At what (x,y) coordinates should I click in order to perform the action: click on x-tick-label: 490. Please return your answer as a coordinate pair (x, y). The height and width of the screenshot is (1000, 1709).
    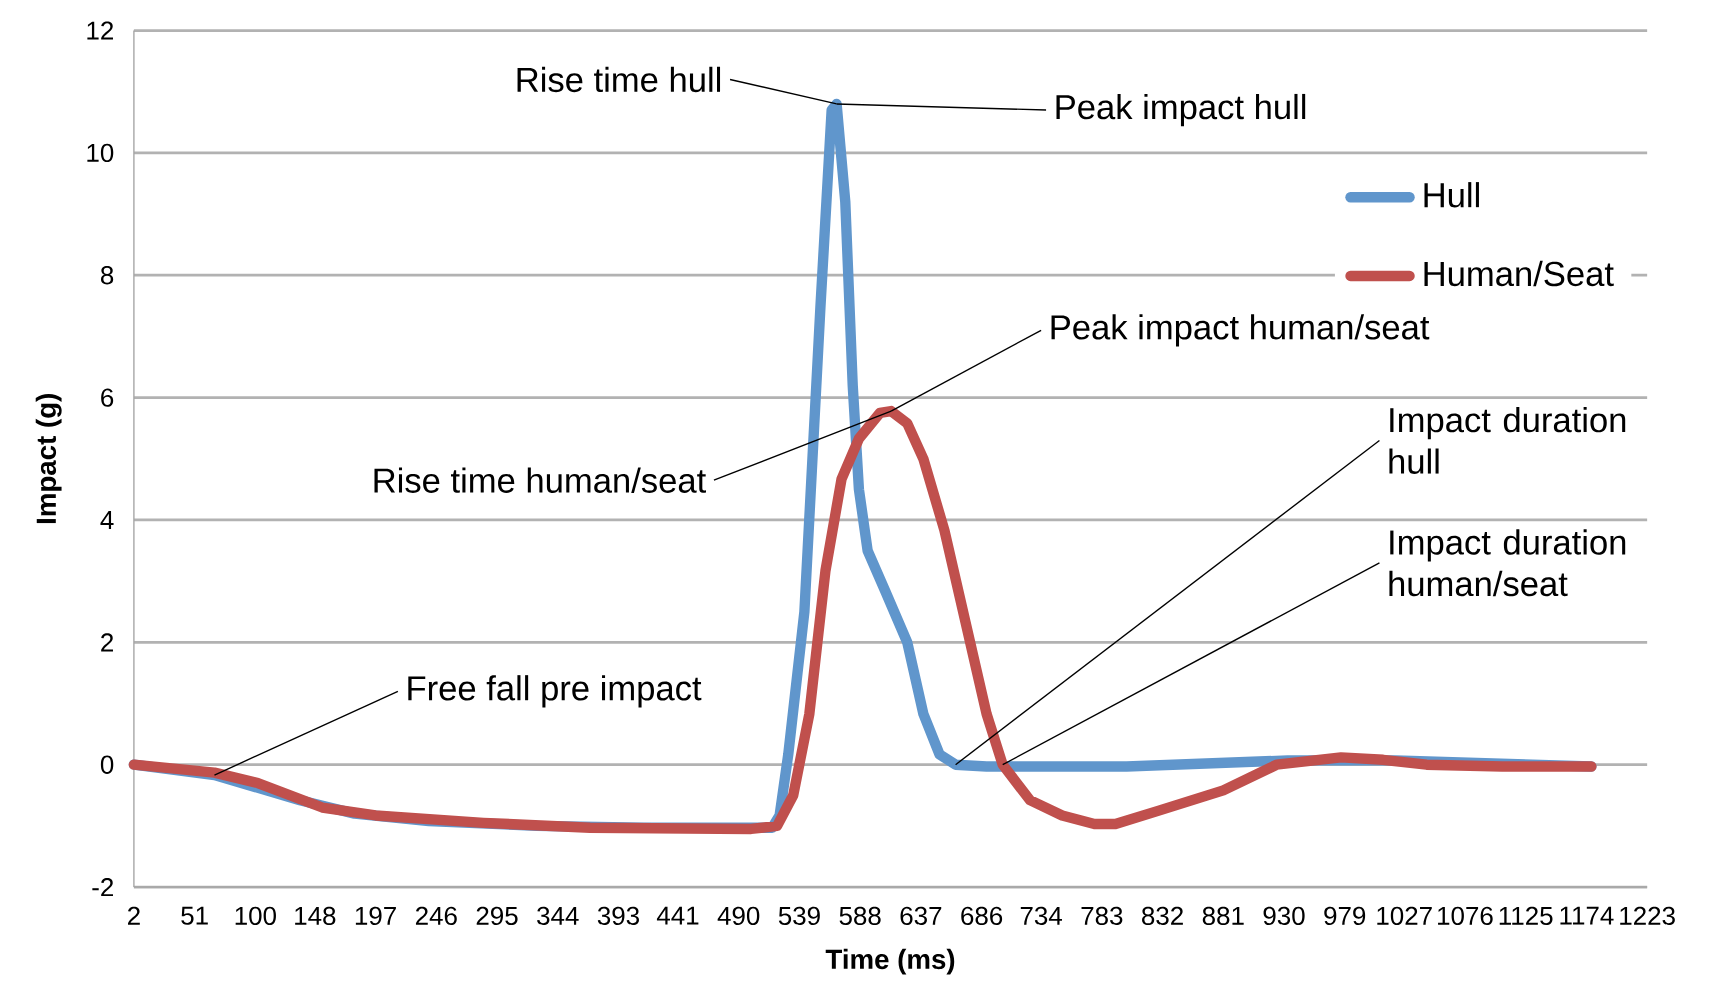
    Looking at the image, I should click on (738, 915).